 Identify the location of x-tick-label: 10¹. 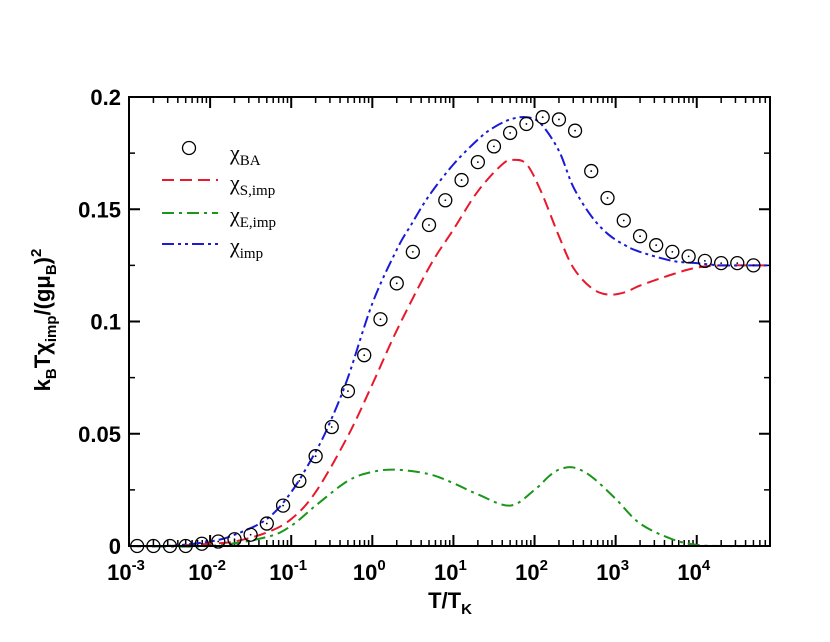
(450, 571).